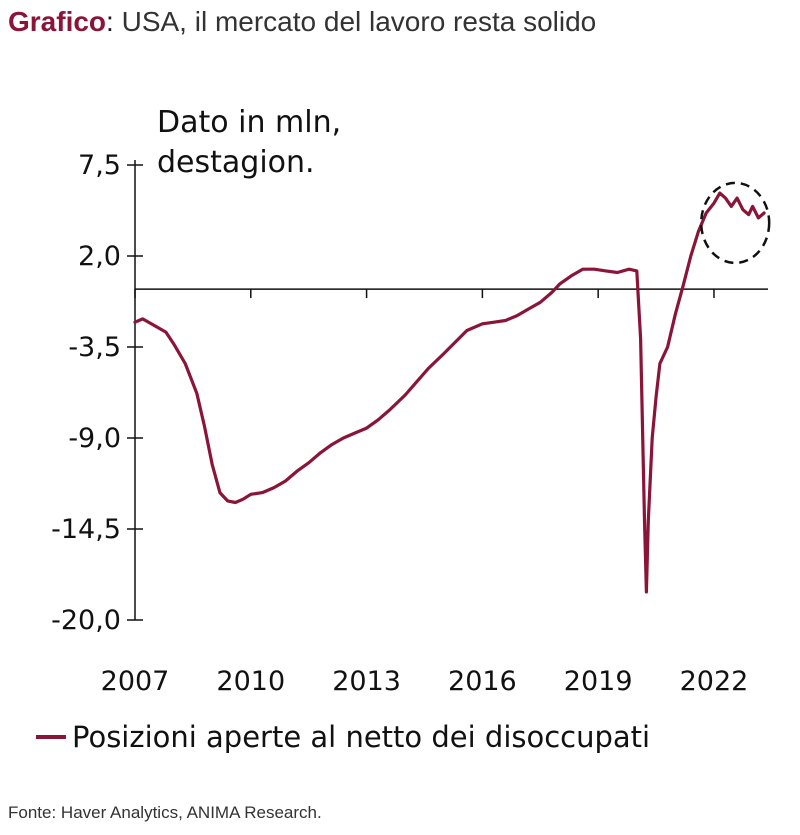 This screenshot has height=835, width=800. I want to click on y-tick-label: -14,5, so click(86, 529).